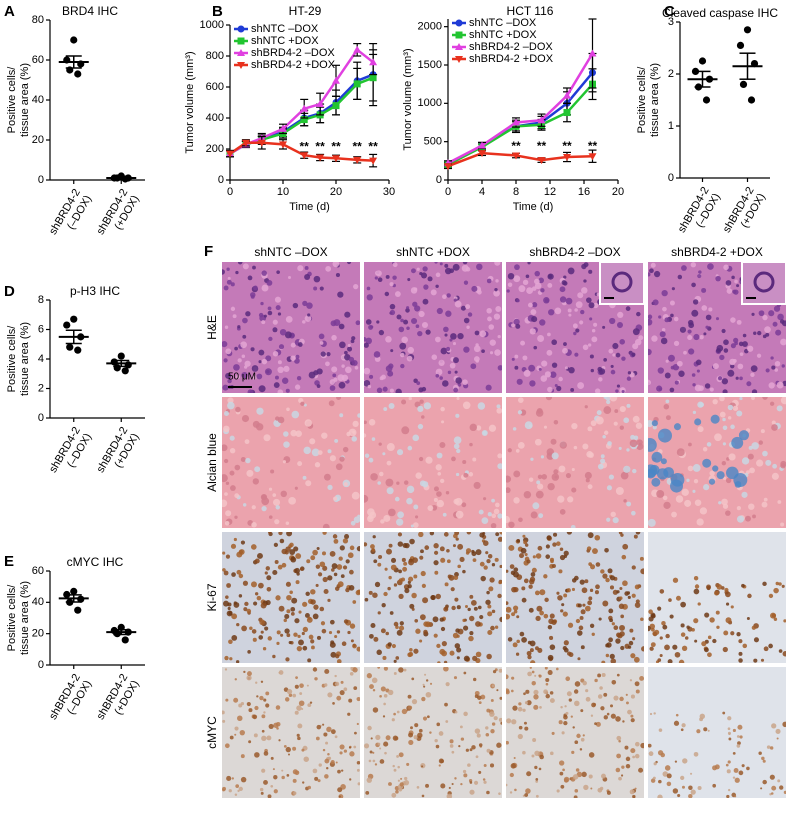 The image size is (787, 815). I want to click on y-tick-label: 8, so click(41, 300).